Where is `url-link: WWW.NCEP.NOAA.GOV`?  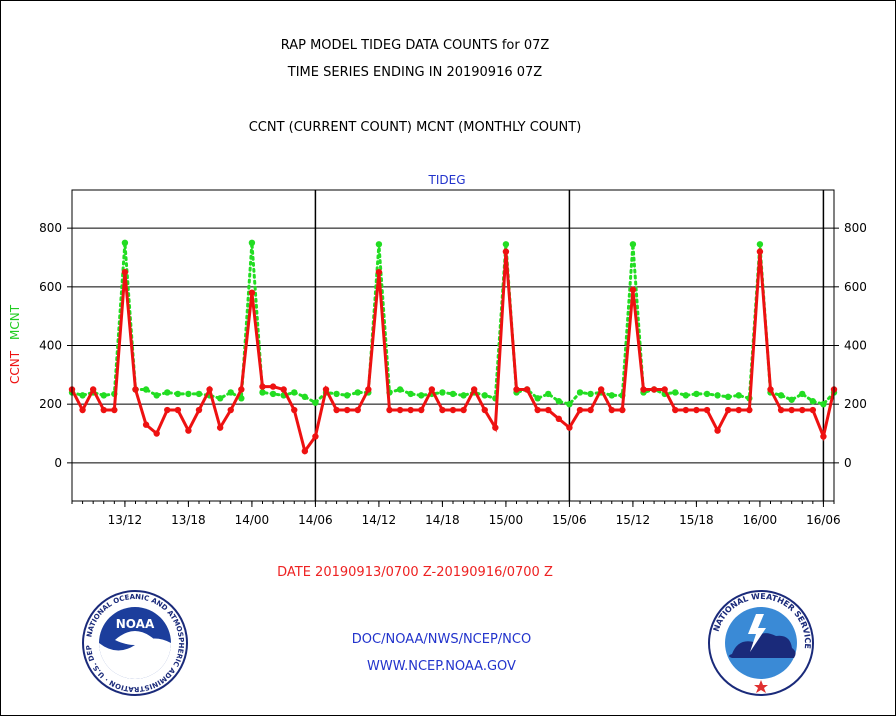
url-link: WWW.NCEP.NOAA.GOV is located at coordinates (441, 666).